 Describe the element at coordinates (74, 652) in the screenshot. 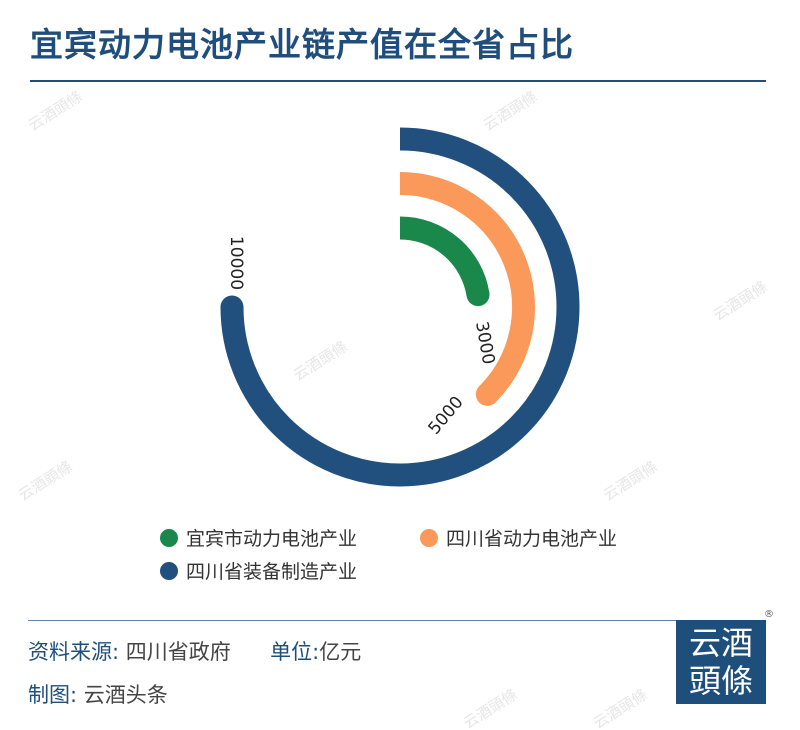

I see `source-label: 资料来源:` at that location.